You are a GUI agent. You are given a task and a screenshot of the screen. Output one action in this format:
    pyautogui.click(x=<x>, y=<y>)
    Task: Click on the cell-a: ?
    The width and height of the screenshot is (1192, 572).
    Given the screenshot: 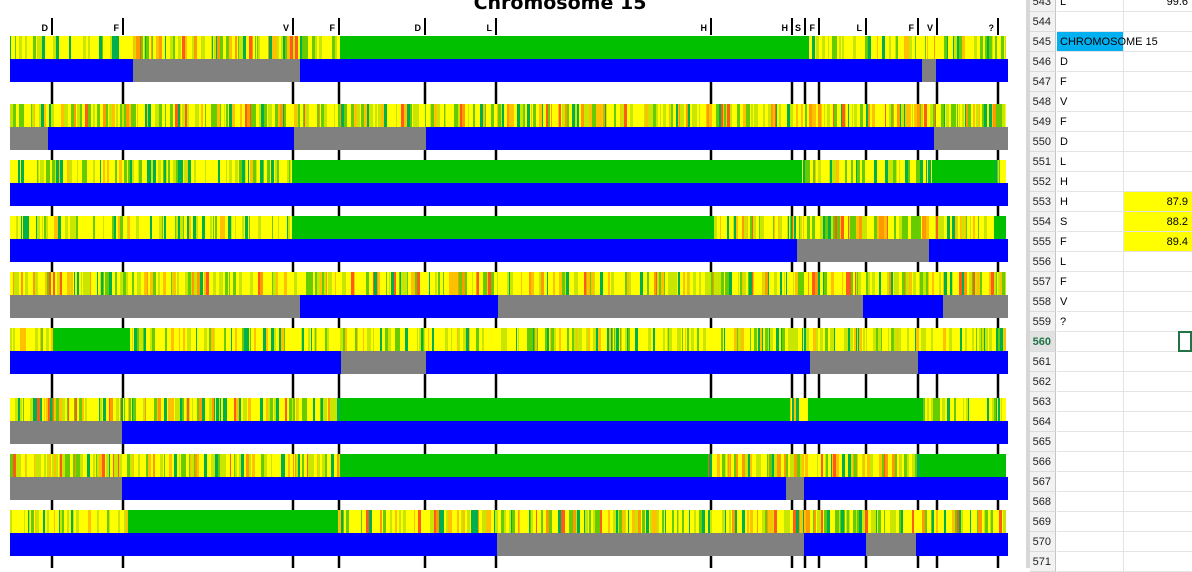 What is the action you would take?
    pyautogui.click(x=1090, y=322)
    